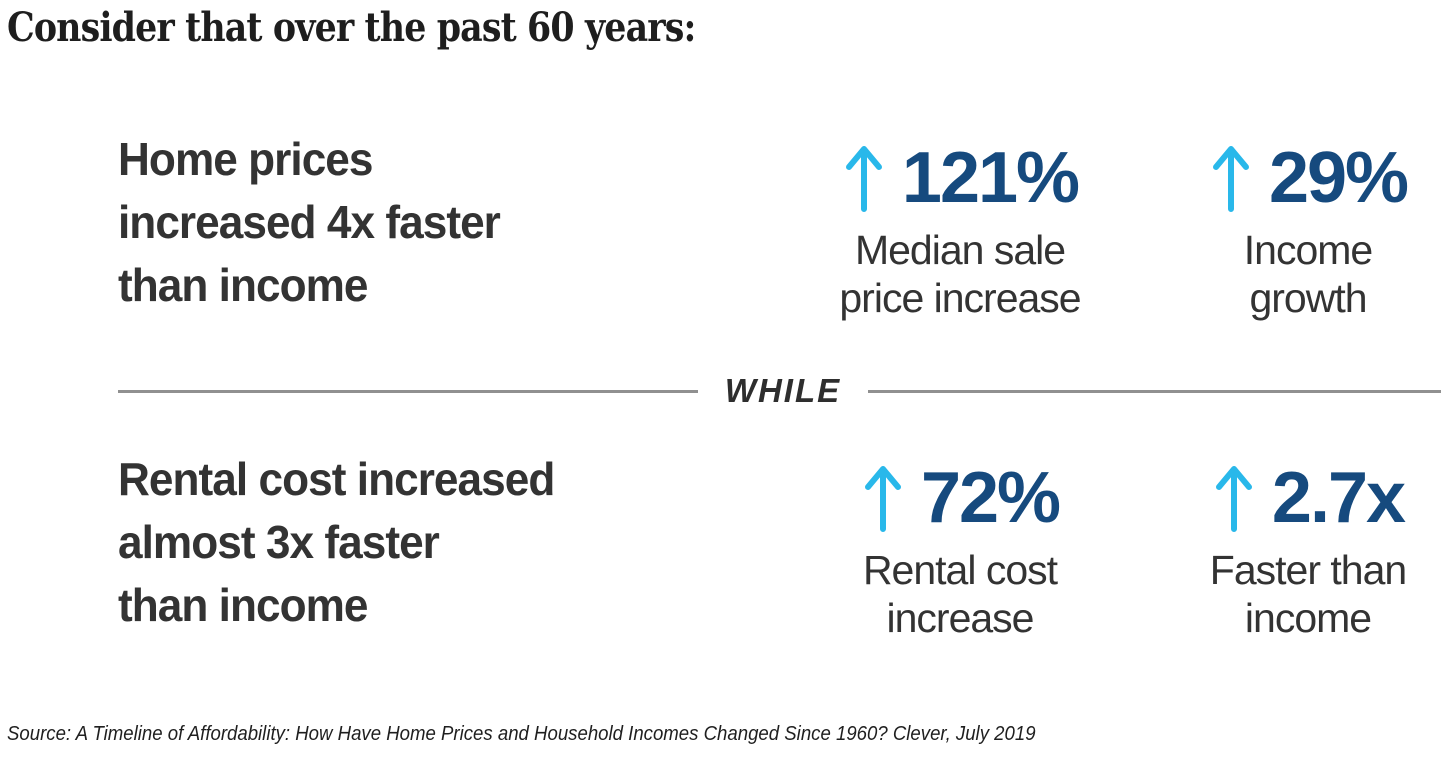 Image resolution: width=1456 pixels, height=764 pixels. Describe the element at coordinates (336, 479) in the screenshot. I see `statement-line: Rental cost increased` at that location.